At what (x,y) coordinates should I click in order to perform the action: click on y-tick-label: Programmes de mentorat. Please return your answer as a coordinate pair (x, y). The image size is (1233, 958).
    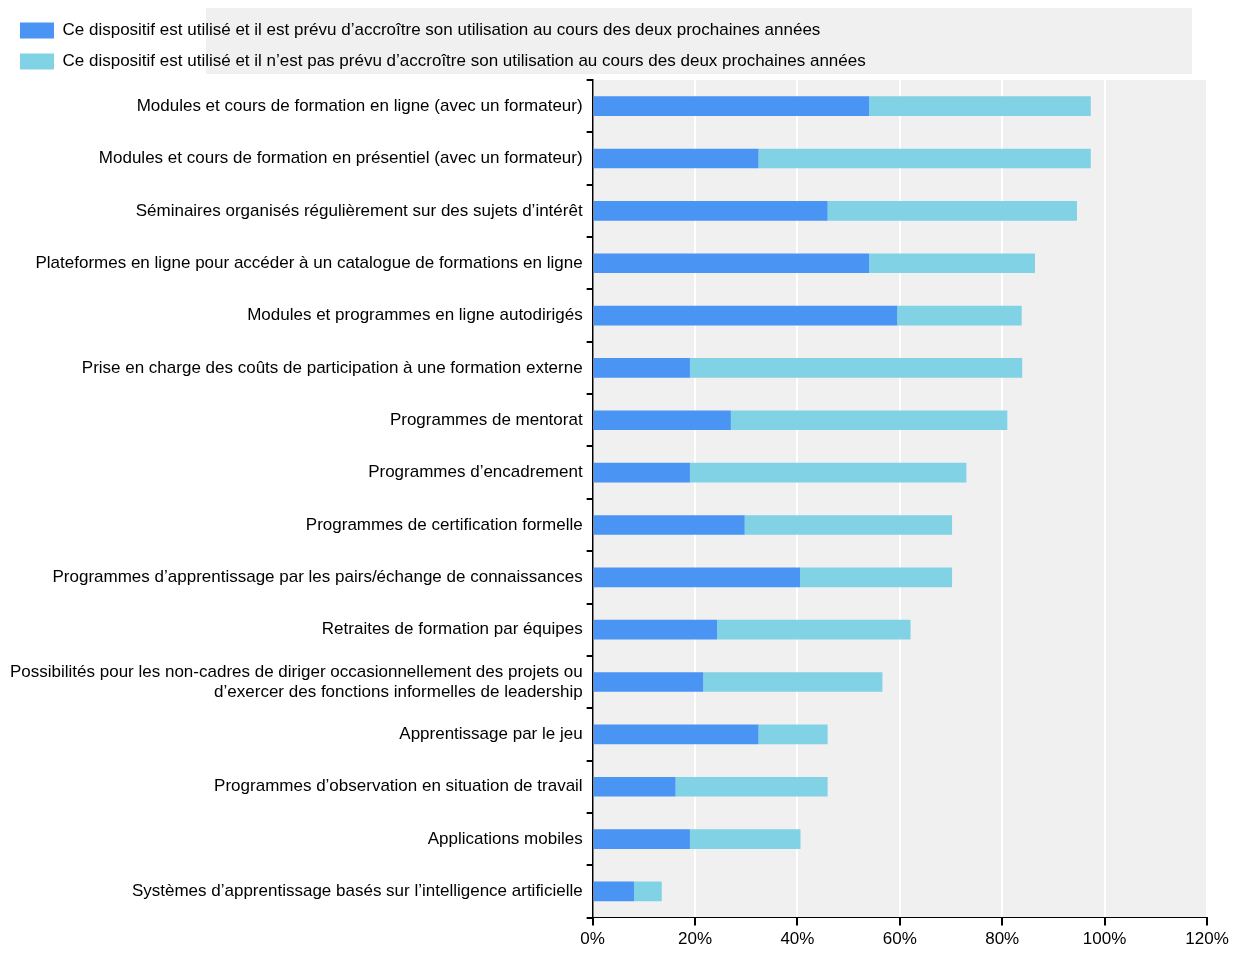
    Looking at the image, I should click on (486, 419).